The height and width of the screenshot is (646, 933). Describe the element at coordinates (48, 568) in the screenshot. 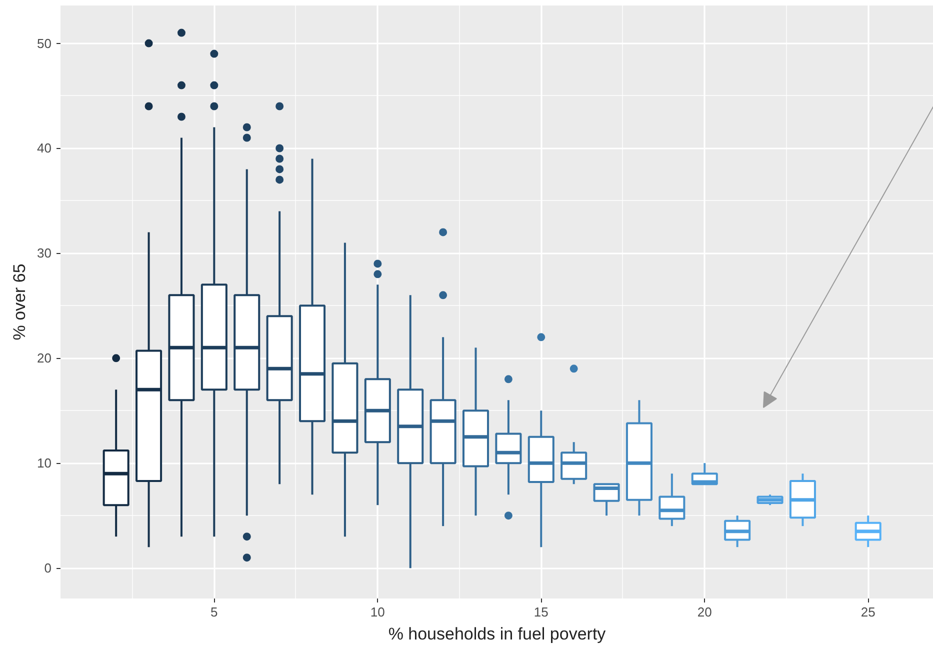

I see `y-tick-label: 0` at that location.